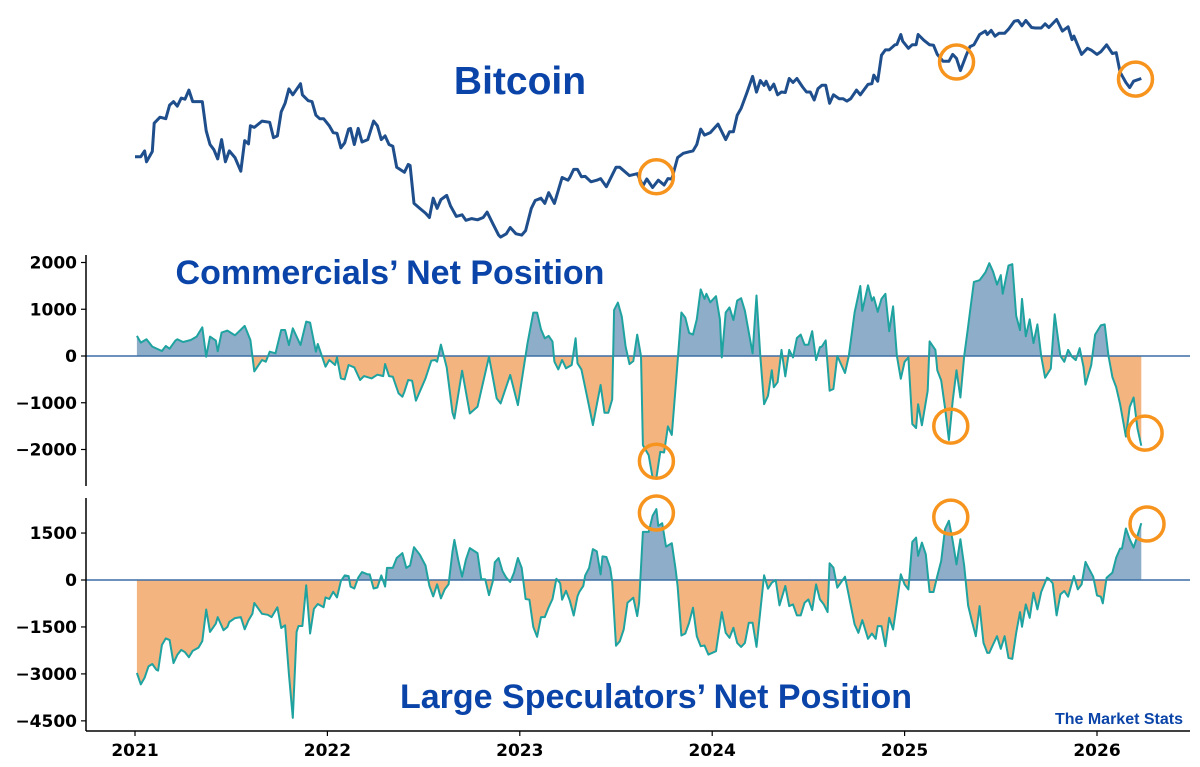 This screenshot has height=767, width=1200. What do you see at coordinates (134, 751) in the screenshot?
I see `x-tick-label: 2021` at bounding box center [134, 751].